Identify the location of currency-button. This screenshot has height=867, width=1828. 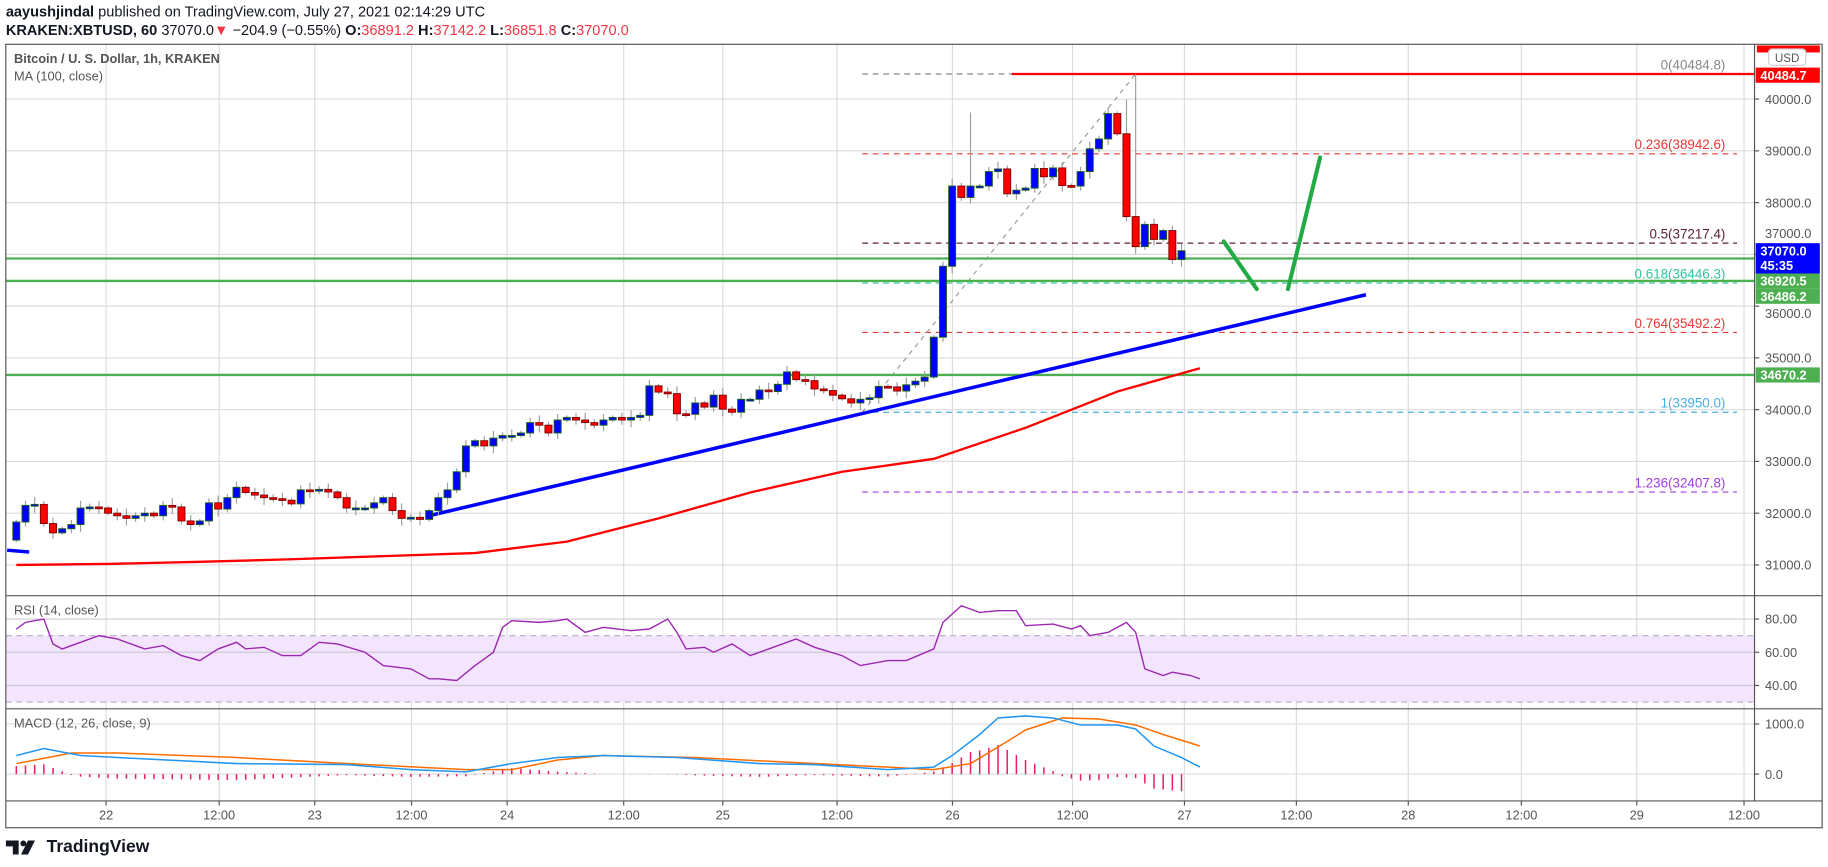
(1787, 57).